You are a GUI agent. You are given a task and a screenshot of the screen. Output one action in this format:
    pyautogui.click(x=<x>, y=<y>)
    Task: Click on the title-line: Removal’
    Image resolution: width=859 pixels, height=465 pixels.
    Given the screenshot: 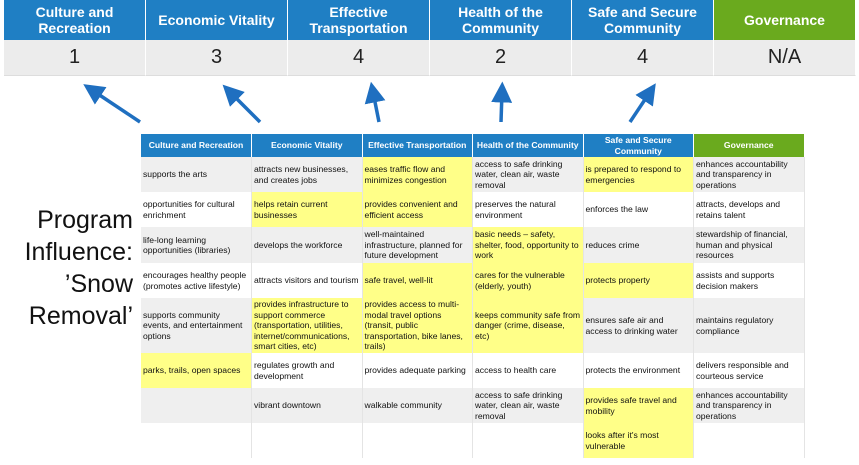 What is the action you would take?
    pyautogui.click(x=80, y=316)
    